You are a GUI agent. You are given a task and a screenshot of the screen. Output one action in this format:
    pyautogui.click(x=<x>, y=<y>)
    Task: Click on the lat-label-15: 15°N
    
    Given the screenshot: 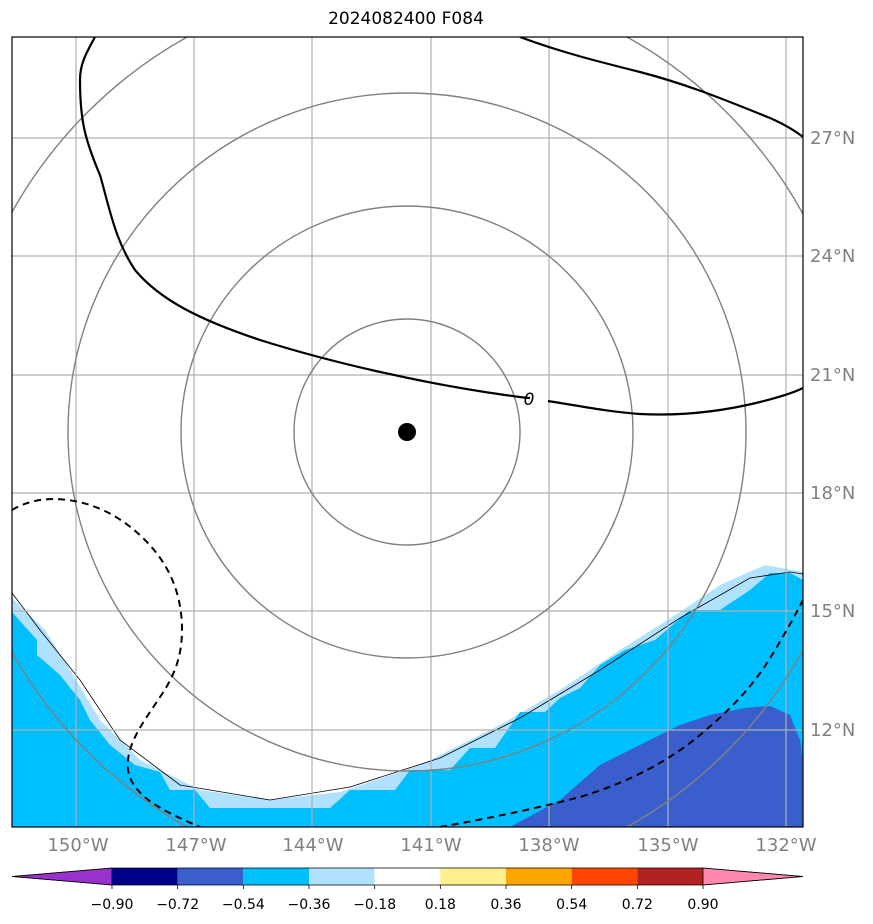 What is the action you would take?
    pyautogui.click(x=832, y=611)
    